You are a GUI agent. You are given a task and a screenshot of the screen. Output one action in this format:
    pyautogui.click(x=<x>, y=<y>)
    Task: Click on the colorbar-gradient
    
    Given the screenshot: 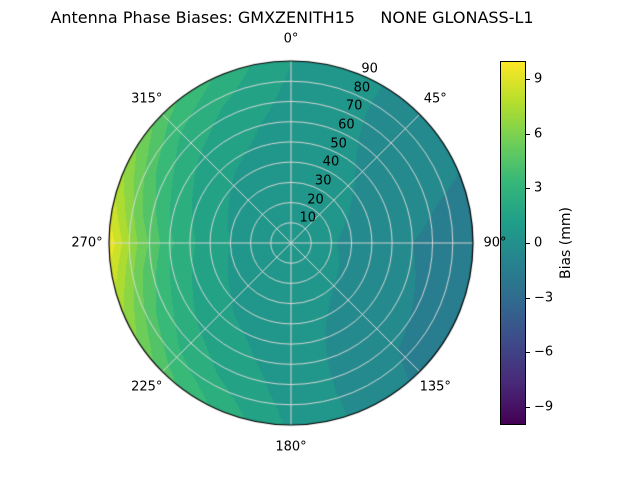 What is the action you would take?
    pyautogui.click(x=513, y=243)
    